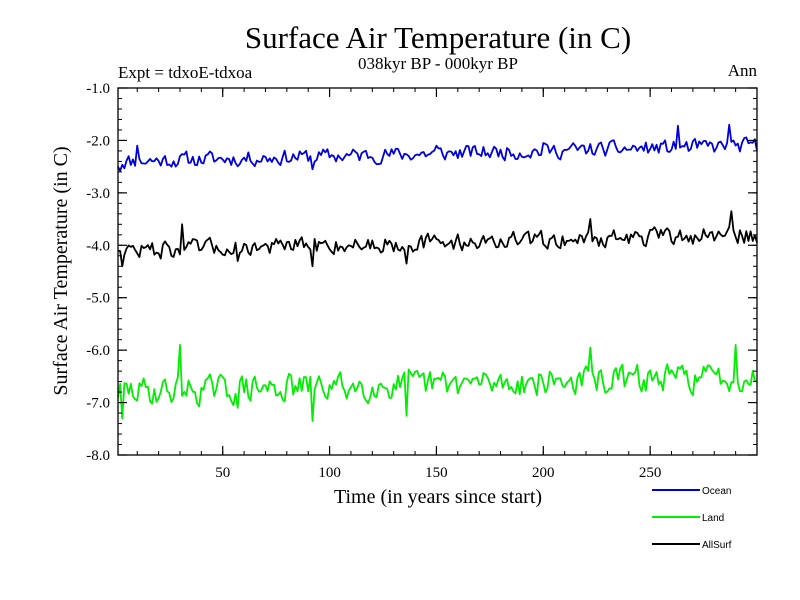 This screenshot has height=600, width=800. I want to click on y-tick-label: -3.0, so click(98, 194).